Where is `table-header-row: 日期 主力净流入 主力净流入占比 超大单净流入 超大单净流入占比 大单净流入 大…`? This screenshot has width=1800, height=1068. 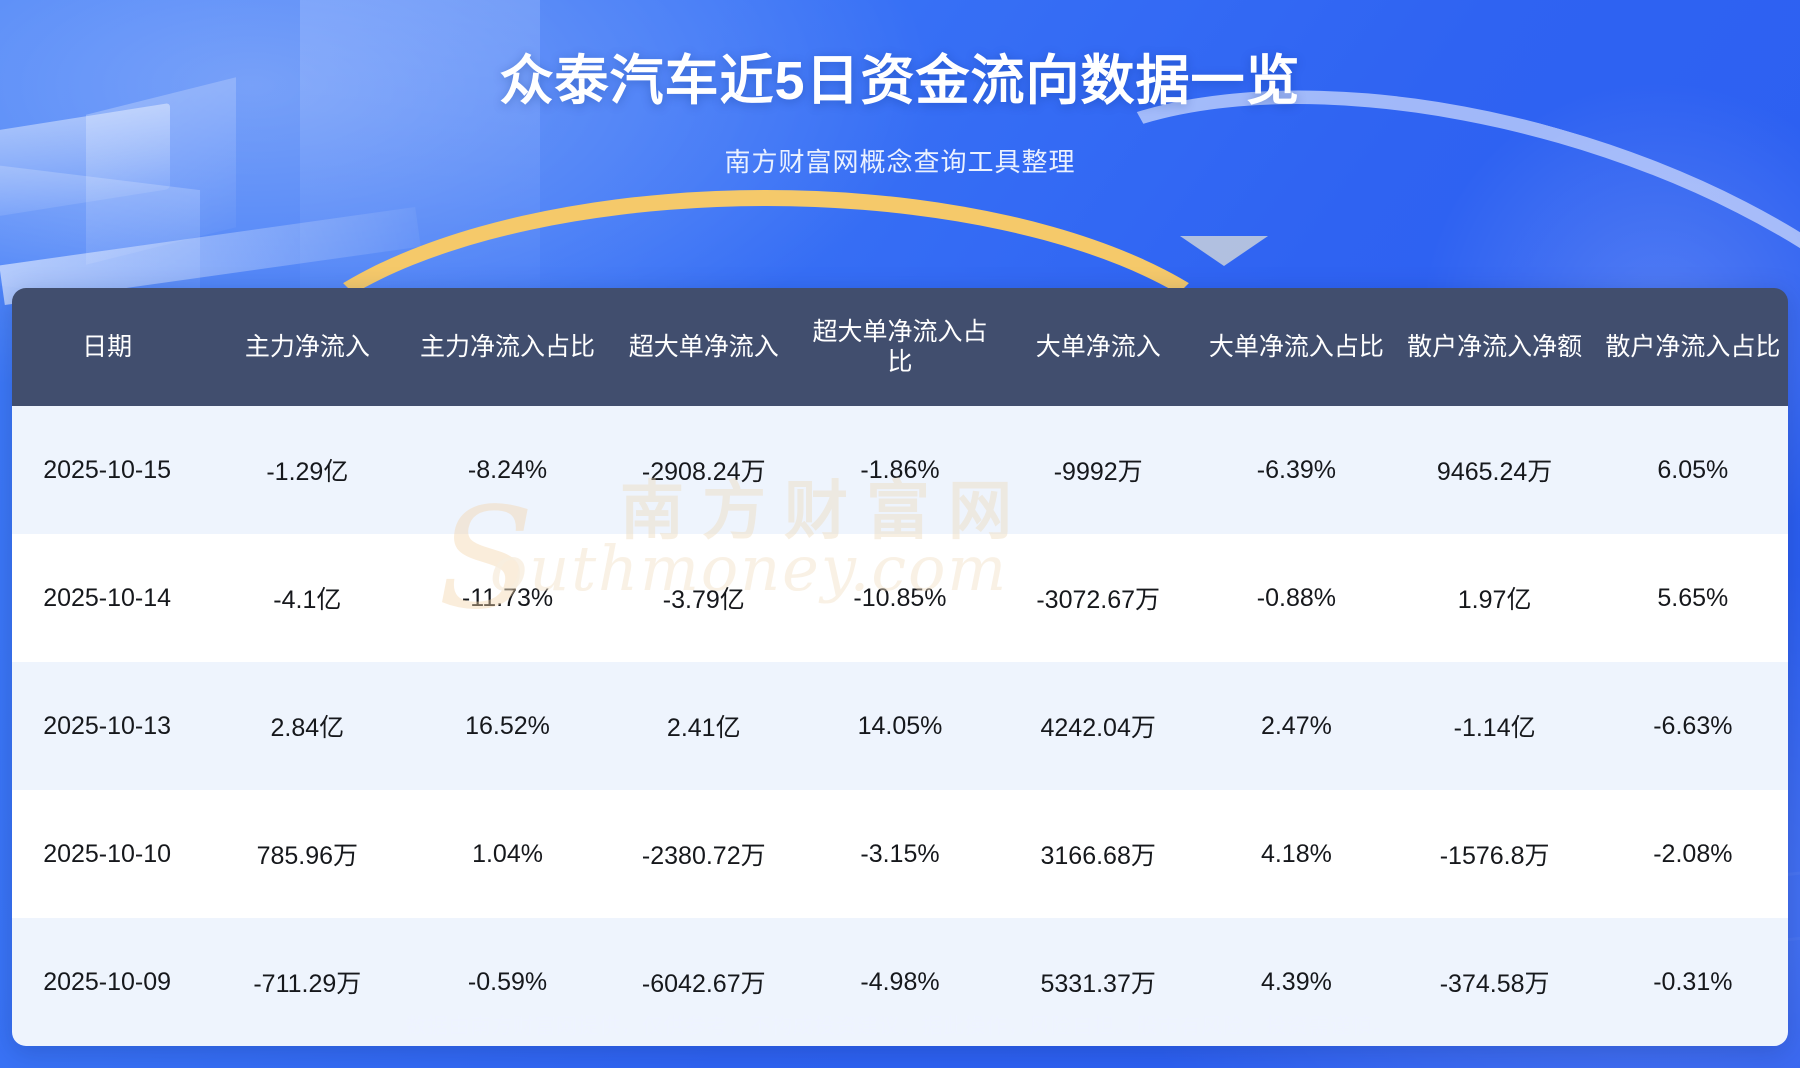
table-header-row: 日期 主力净流入 主力净流入占比 超大单净流入 超大单净流入占比 大单净流入 大… is located at coordinates (900, 347).